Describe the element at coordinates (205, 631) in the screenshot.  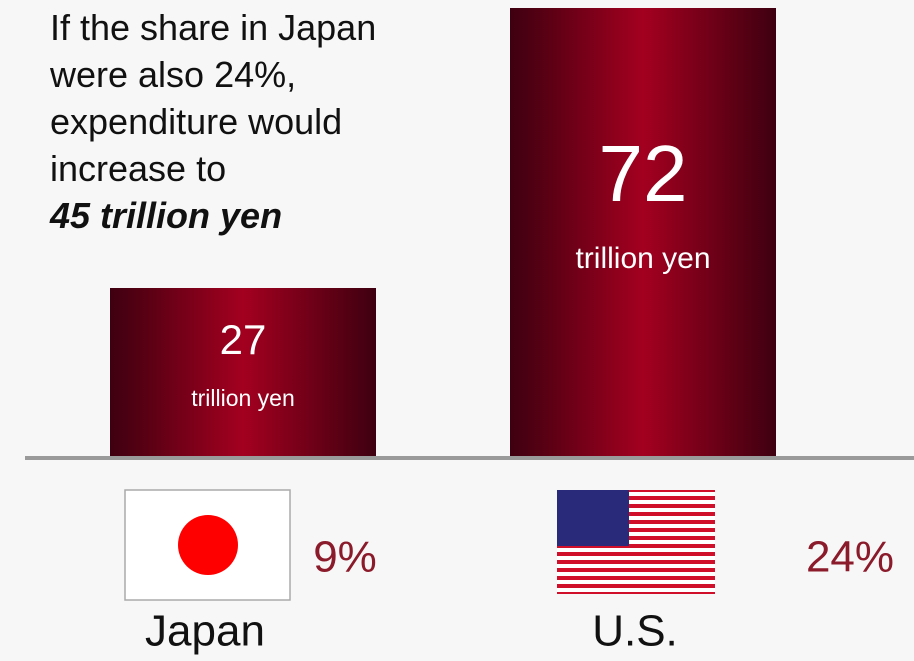
I see `category-label: Japan` at that location.